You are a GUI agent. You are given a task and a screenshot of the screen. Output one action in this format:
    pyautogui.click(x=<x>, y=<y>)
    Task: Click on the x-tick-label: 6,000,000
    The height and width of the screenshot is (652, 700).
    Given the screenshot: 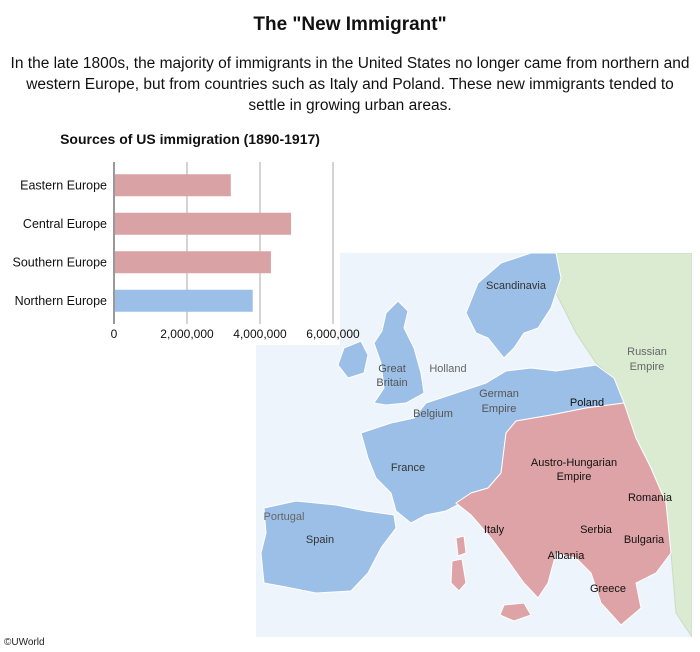 What is the action you would take?
    pyautogui.click(x=333, y=334)
    